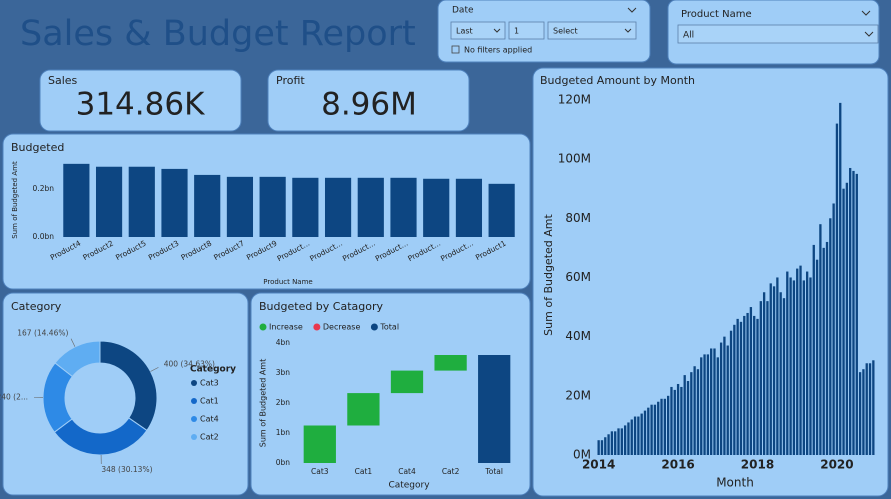  I want to click on category-panel, so click(125, 394).